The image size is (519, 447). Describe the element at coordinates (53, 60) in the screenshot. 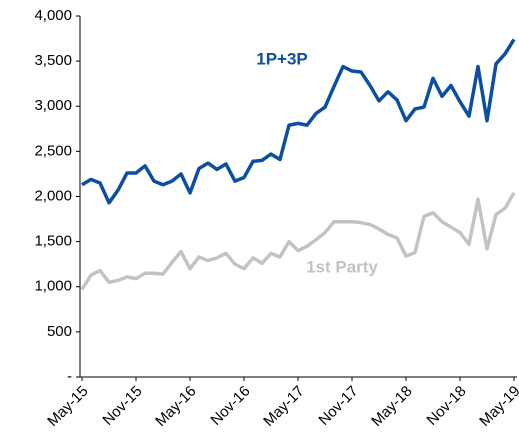

I see `y-tick-label: 3,500` at that location.